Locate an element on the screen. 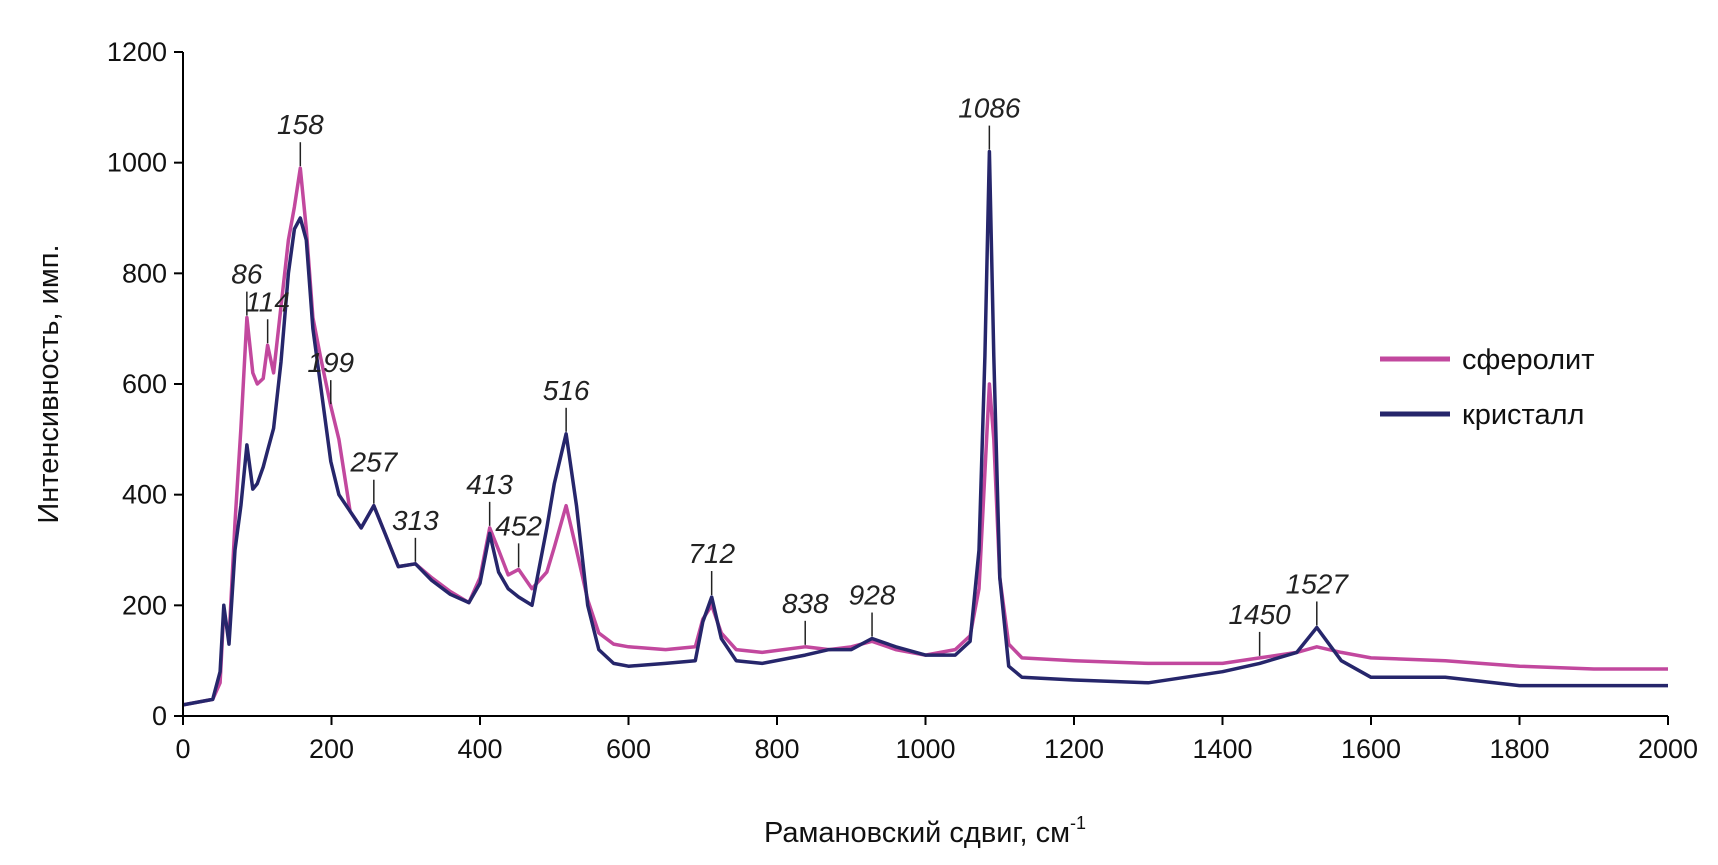  peak-label: 838 is located at coordinates (805, 603).